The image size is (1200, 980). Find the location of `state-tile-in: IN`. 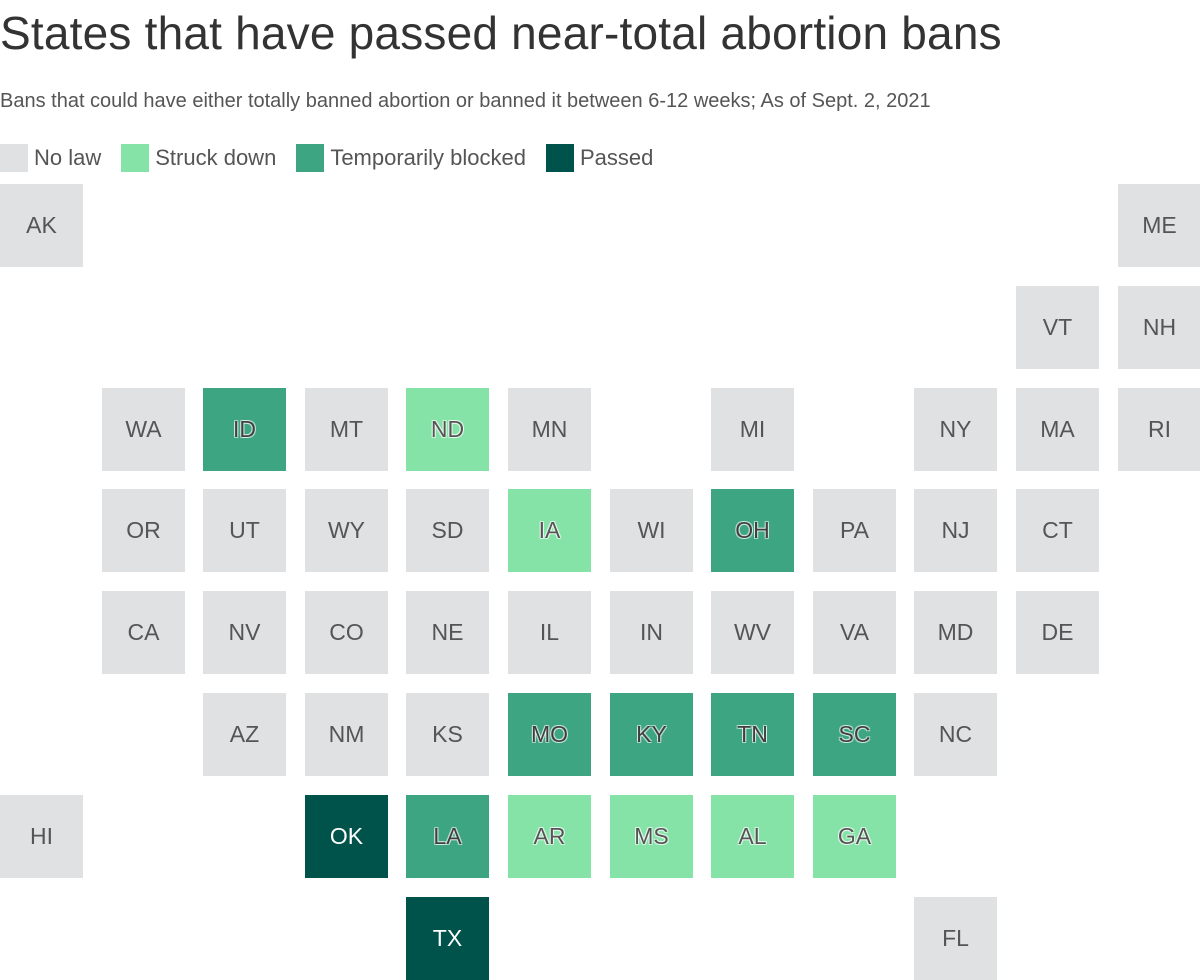

state-tile-in: IN is located at coordinates (651, 632).